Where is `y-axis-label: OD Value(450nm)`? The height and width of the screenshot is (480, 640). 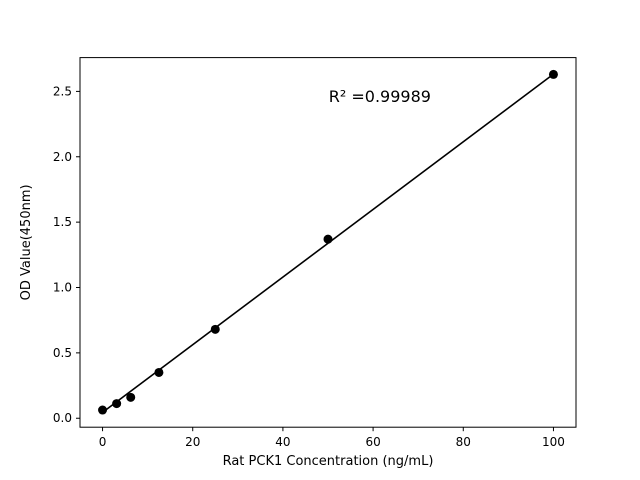 y-axis-label: OD Value(450nm) is located at coordinates (26, 242).